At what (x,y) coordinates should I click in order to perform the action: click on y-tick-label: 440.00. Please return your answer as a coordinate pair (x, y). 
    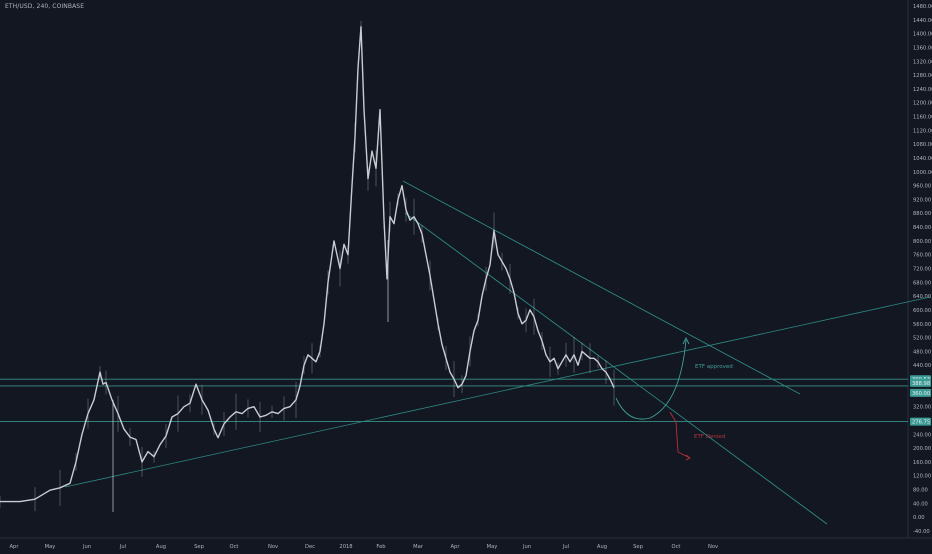
    Looking at the image, I should click on (922, 366).